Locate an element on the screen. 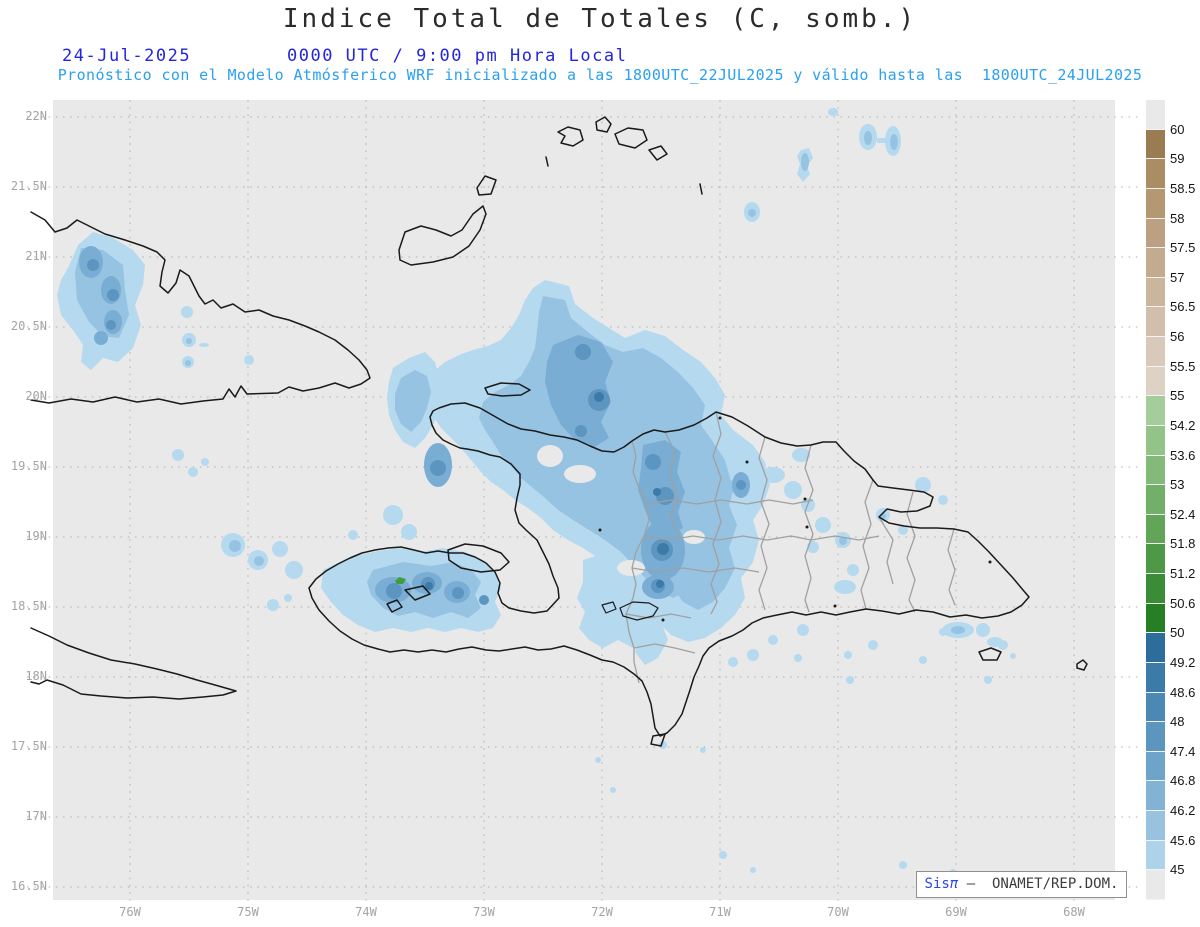  colorbar-tick-label: 53.6 is located at coordinates (1183, 455).